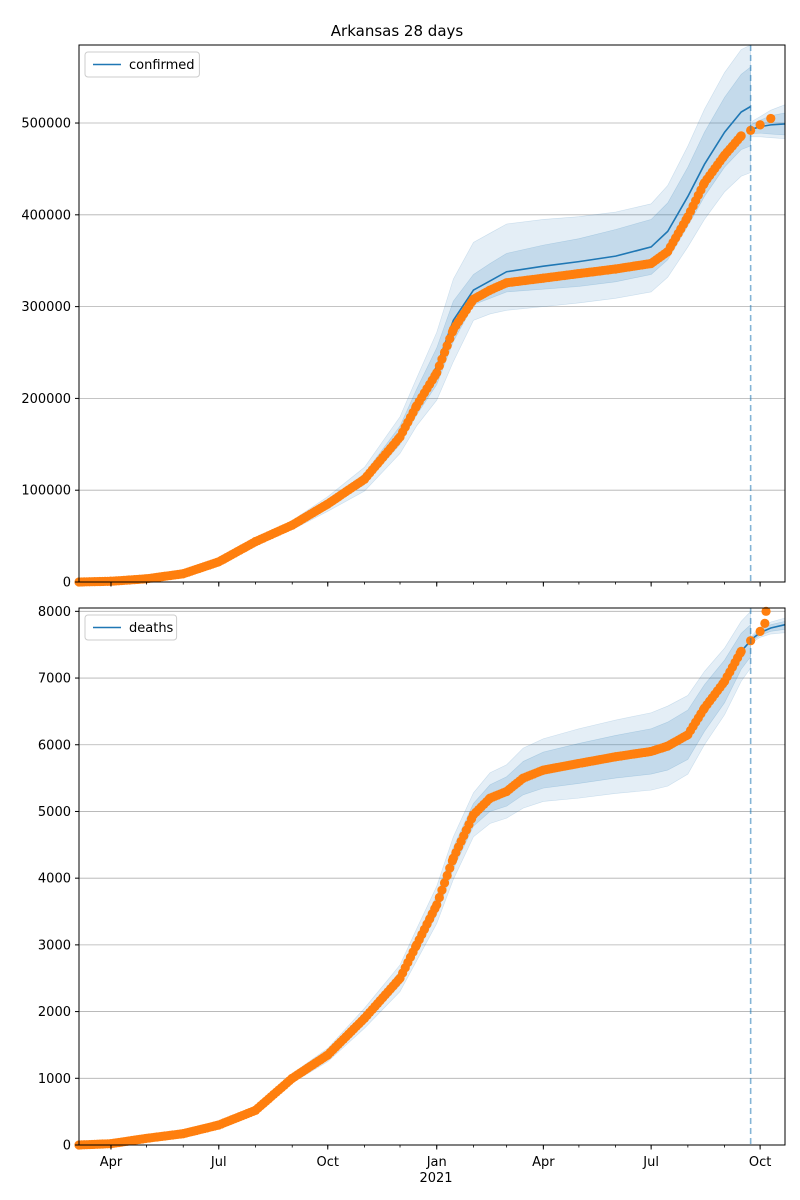 Image resolution: width=800 pixels, height=1200 pixels. Describe the element at coordinates (54, 945) in the screenshot. I see `y-tick-label: 3000` at that location.